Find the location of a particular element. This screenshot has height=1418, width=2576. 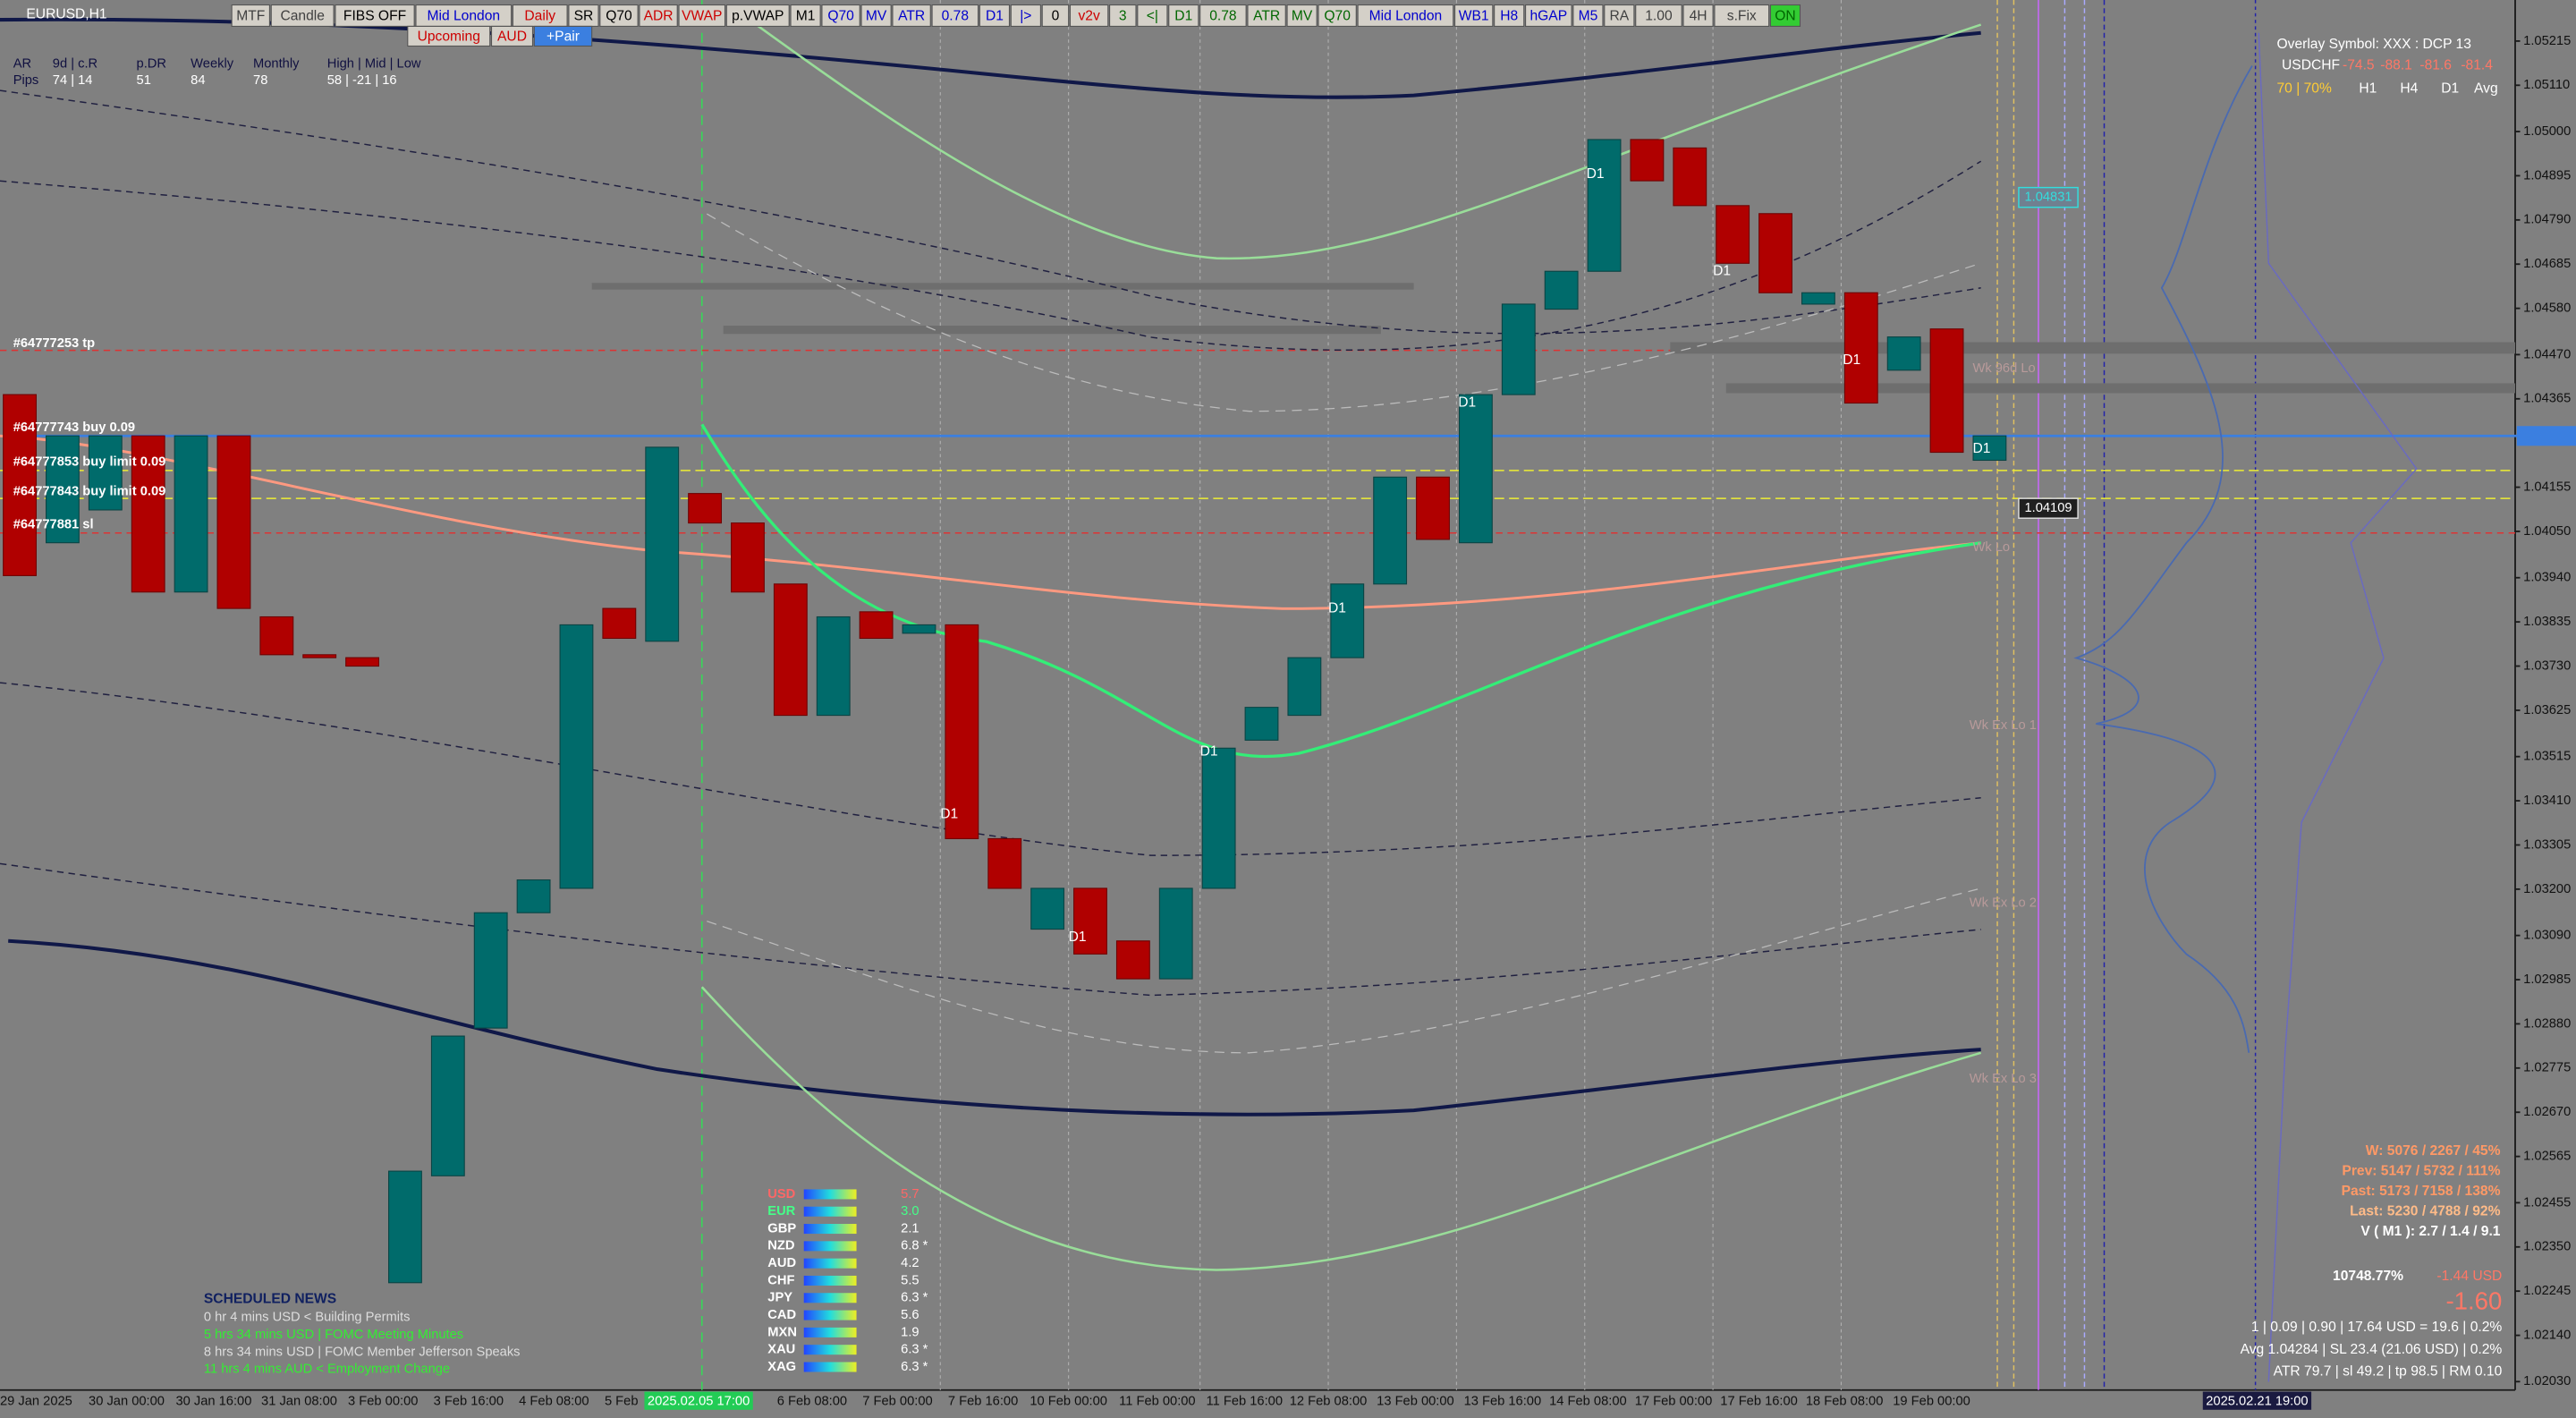

toolbar-button-label: +Pair is located at coordinates (563, 36).